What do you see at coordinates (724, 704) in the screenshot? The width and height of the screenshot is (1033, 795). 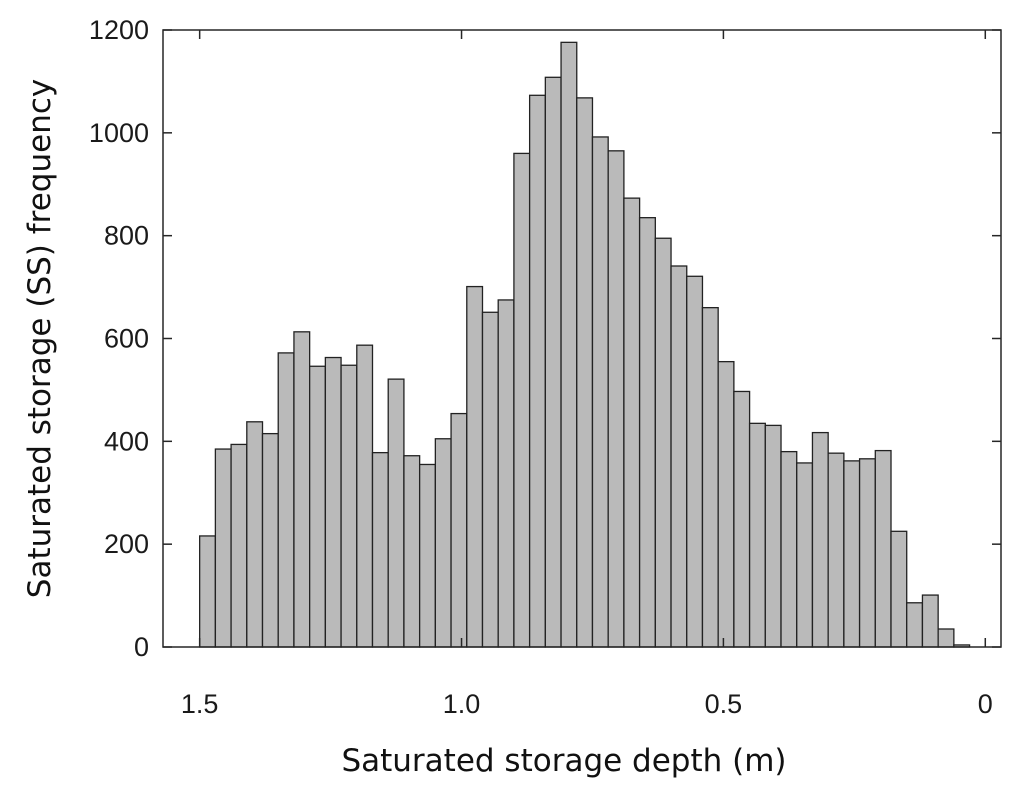 I see `x-tick-label: 0.5` at bounding box center [724, 704].